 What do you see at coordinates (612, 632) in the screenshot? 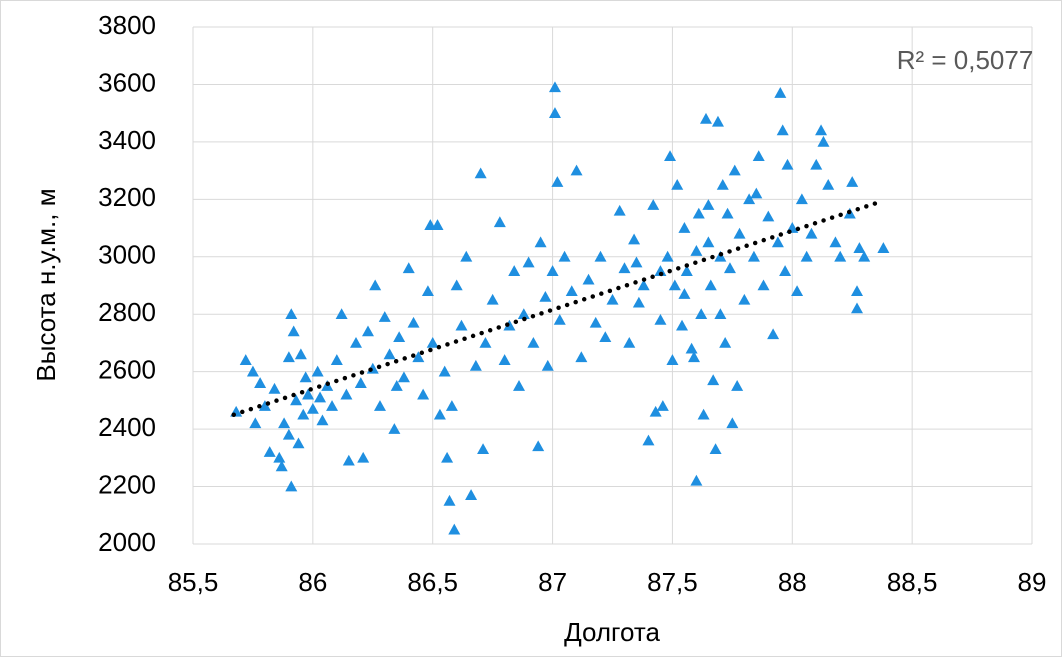
I see `x-axis-label: Долгота` at bounding box center [612, 632].